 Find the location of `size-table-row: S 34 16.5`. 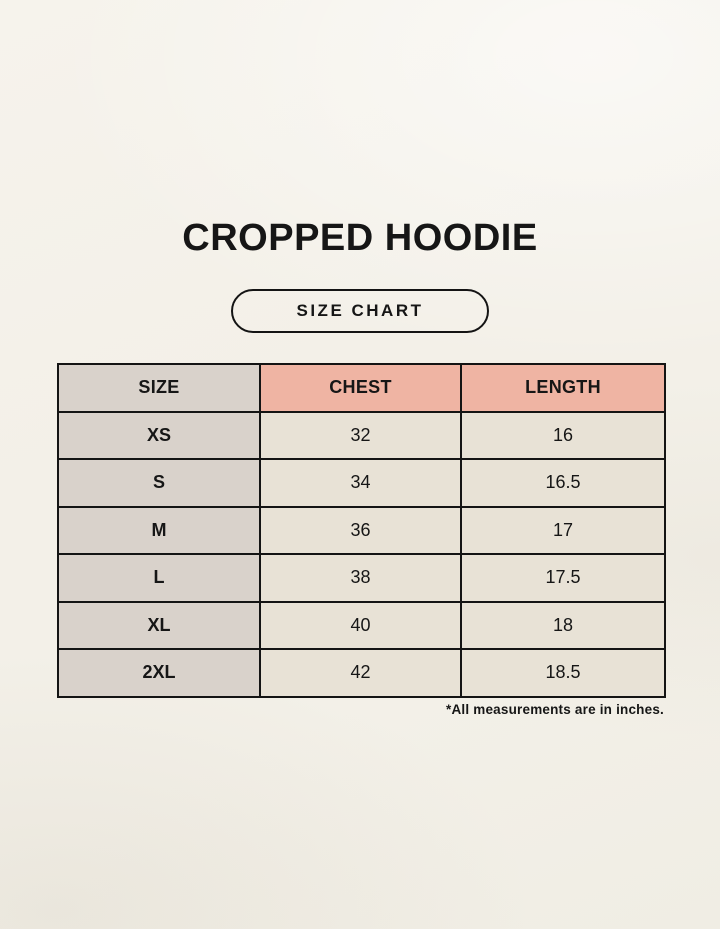

size-table-row: S 34 16.5 is located at coordinates (361, 483).